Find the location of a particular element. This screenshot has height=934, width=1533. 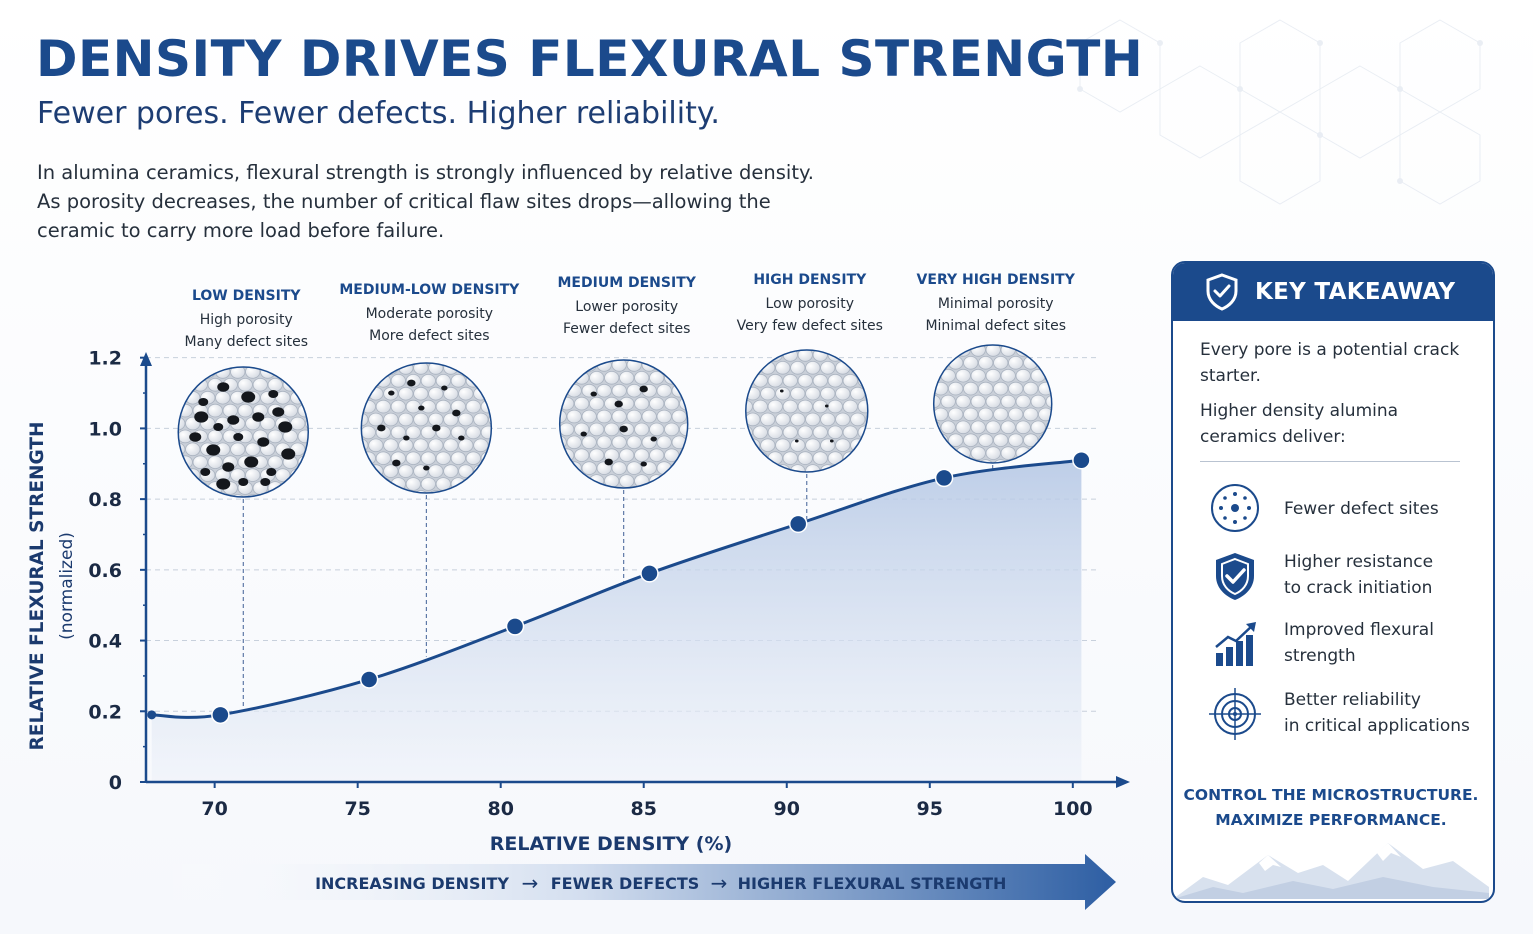

progress-banner-arrow is located at coordinates (631, 882).